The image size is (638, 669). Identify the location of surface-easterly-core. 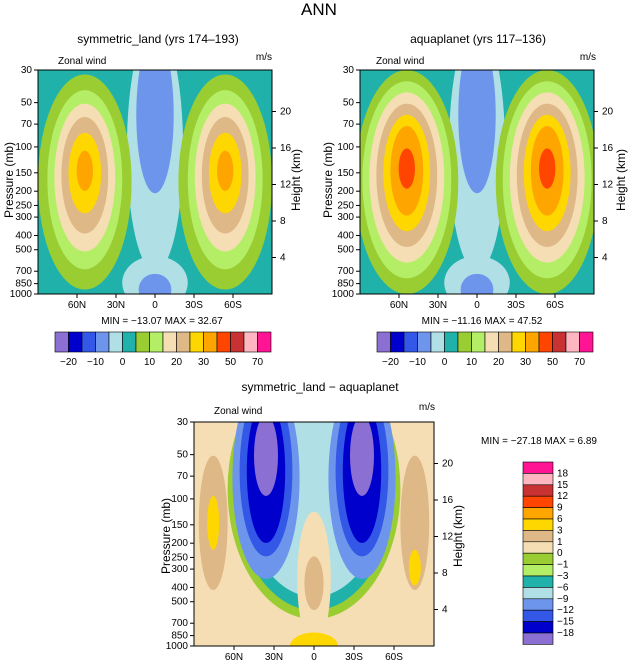
(155, 283).